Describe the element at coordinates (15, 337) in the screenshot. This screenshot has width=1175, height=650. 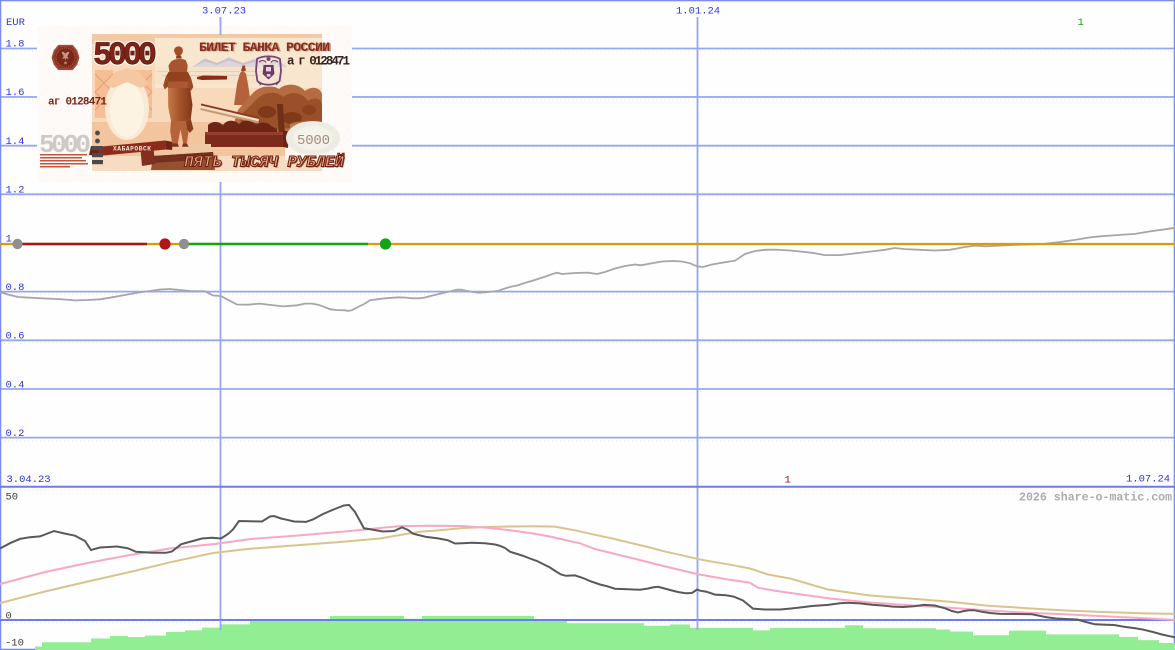
I see `svg-text: 0.6` at that location.